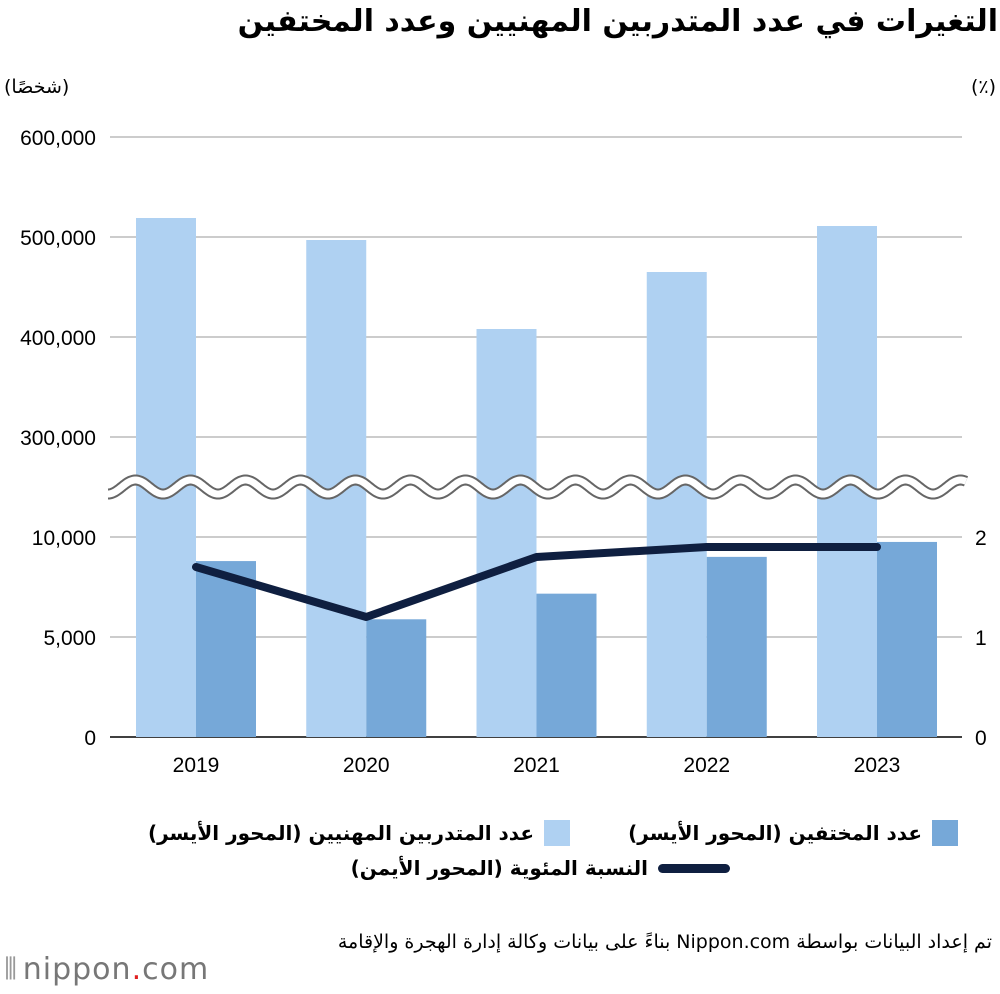 This screenshot has width=1000, height=994. What do you see at coordinates (340, 833) in the screenshot?
I see `legend-label-trainees: عدد المتدربين المهنيين (المحور الأيسر)` at bounding box center [340, 833].